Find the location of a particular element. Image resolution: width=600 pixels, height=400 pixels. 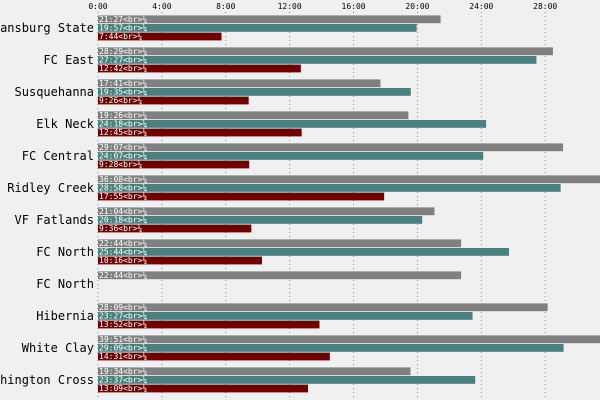

category-label: Susquehanna is located at coordinates (54, 92).